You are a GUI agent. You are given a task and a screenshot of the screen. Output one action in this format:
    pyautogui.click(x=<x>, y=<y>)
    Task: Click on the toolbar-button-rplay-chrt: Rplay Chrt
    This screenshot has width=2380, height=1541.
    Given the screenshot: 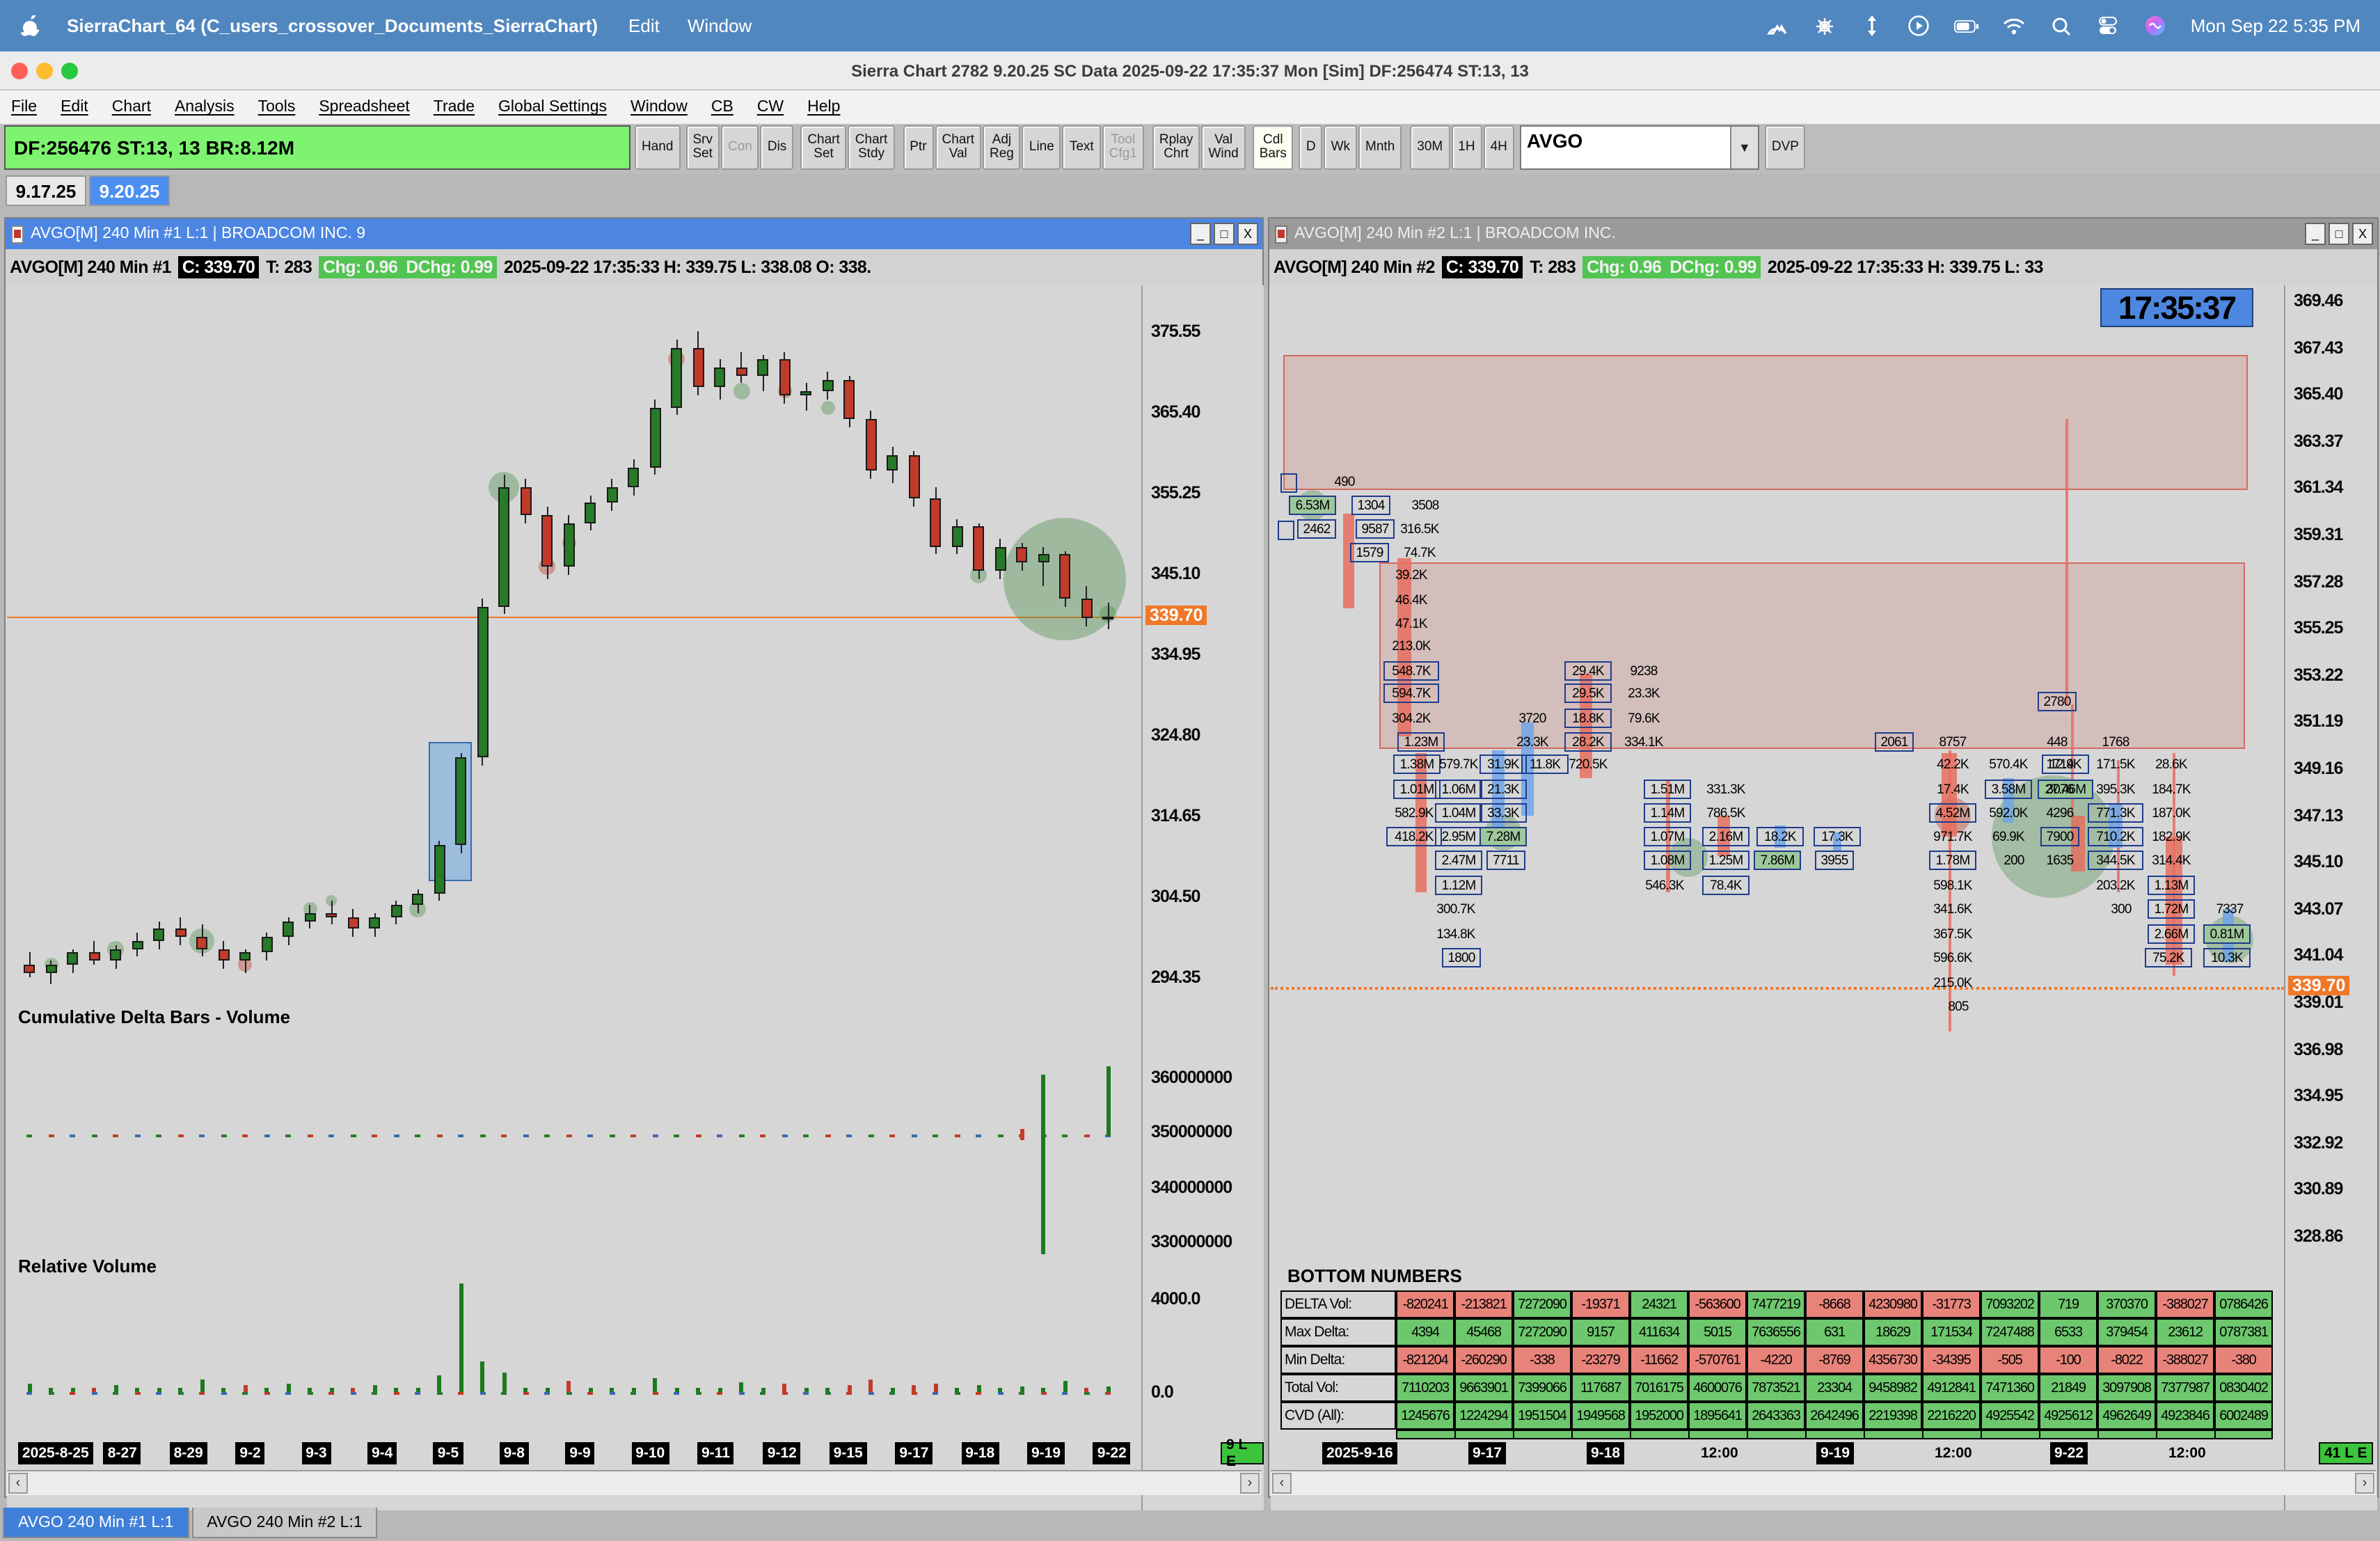 What is the action you would take?
    pyautogui.click(x=1176, y=147)
    